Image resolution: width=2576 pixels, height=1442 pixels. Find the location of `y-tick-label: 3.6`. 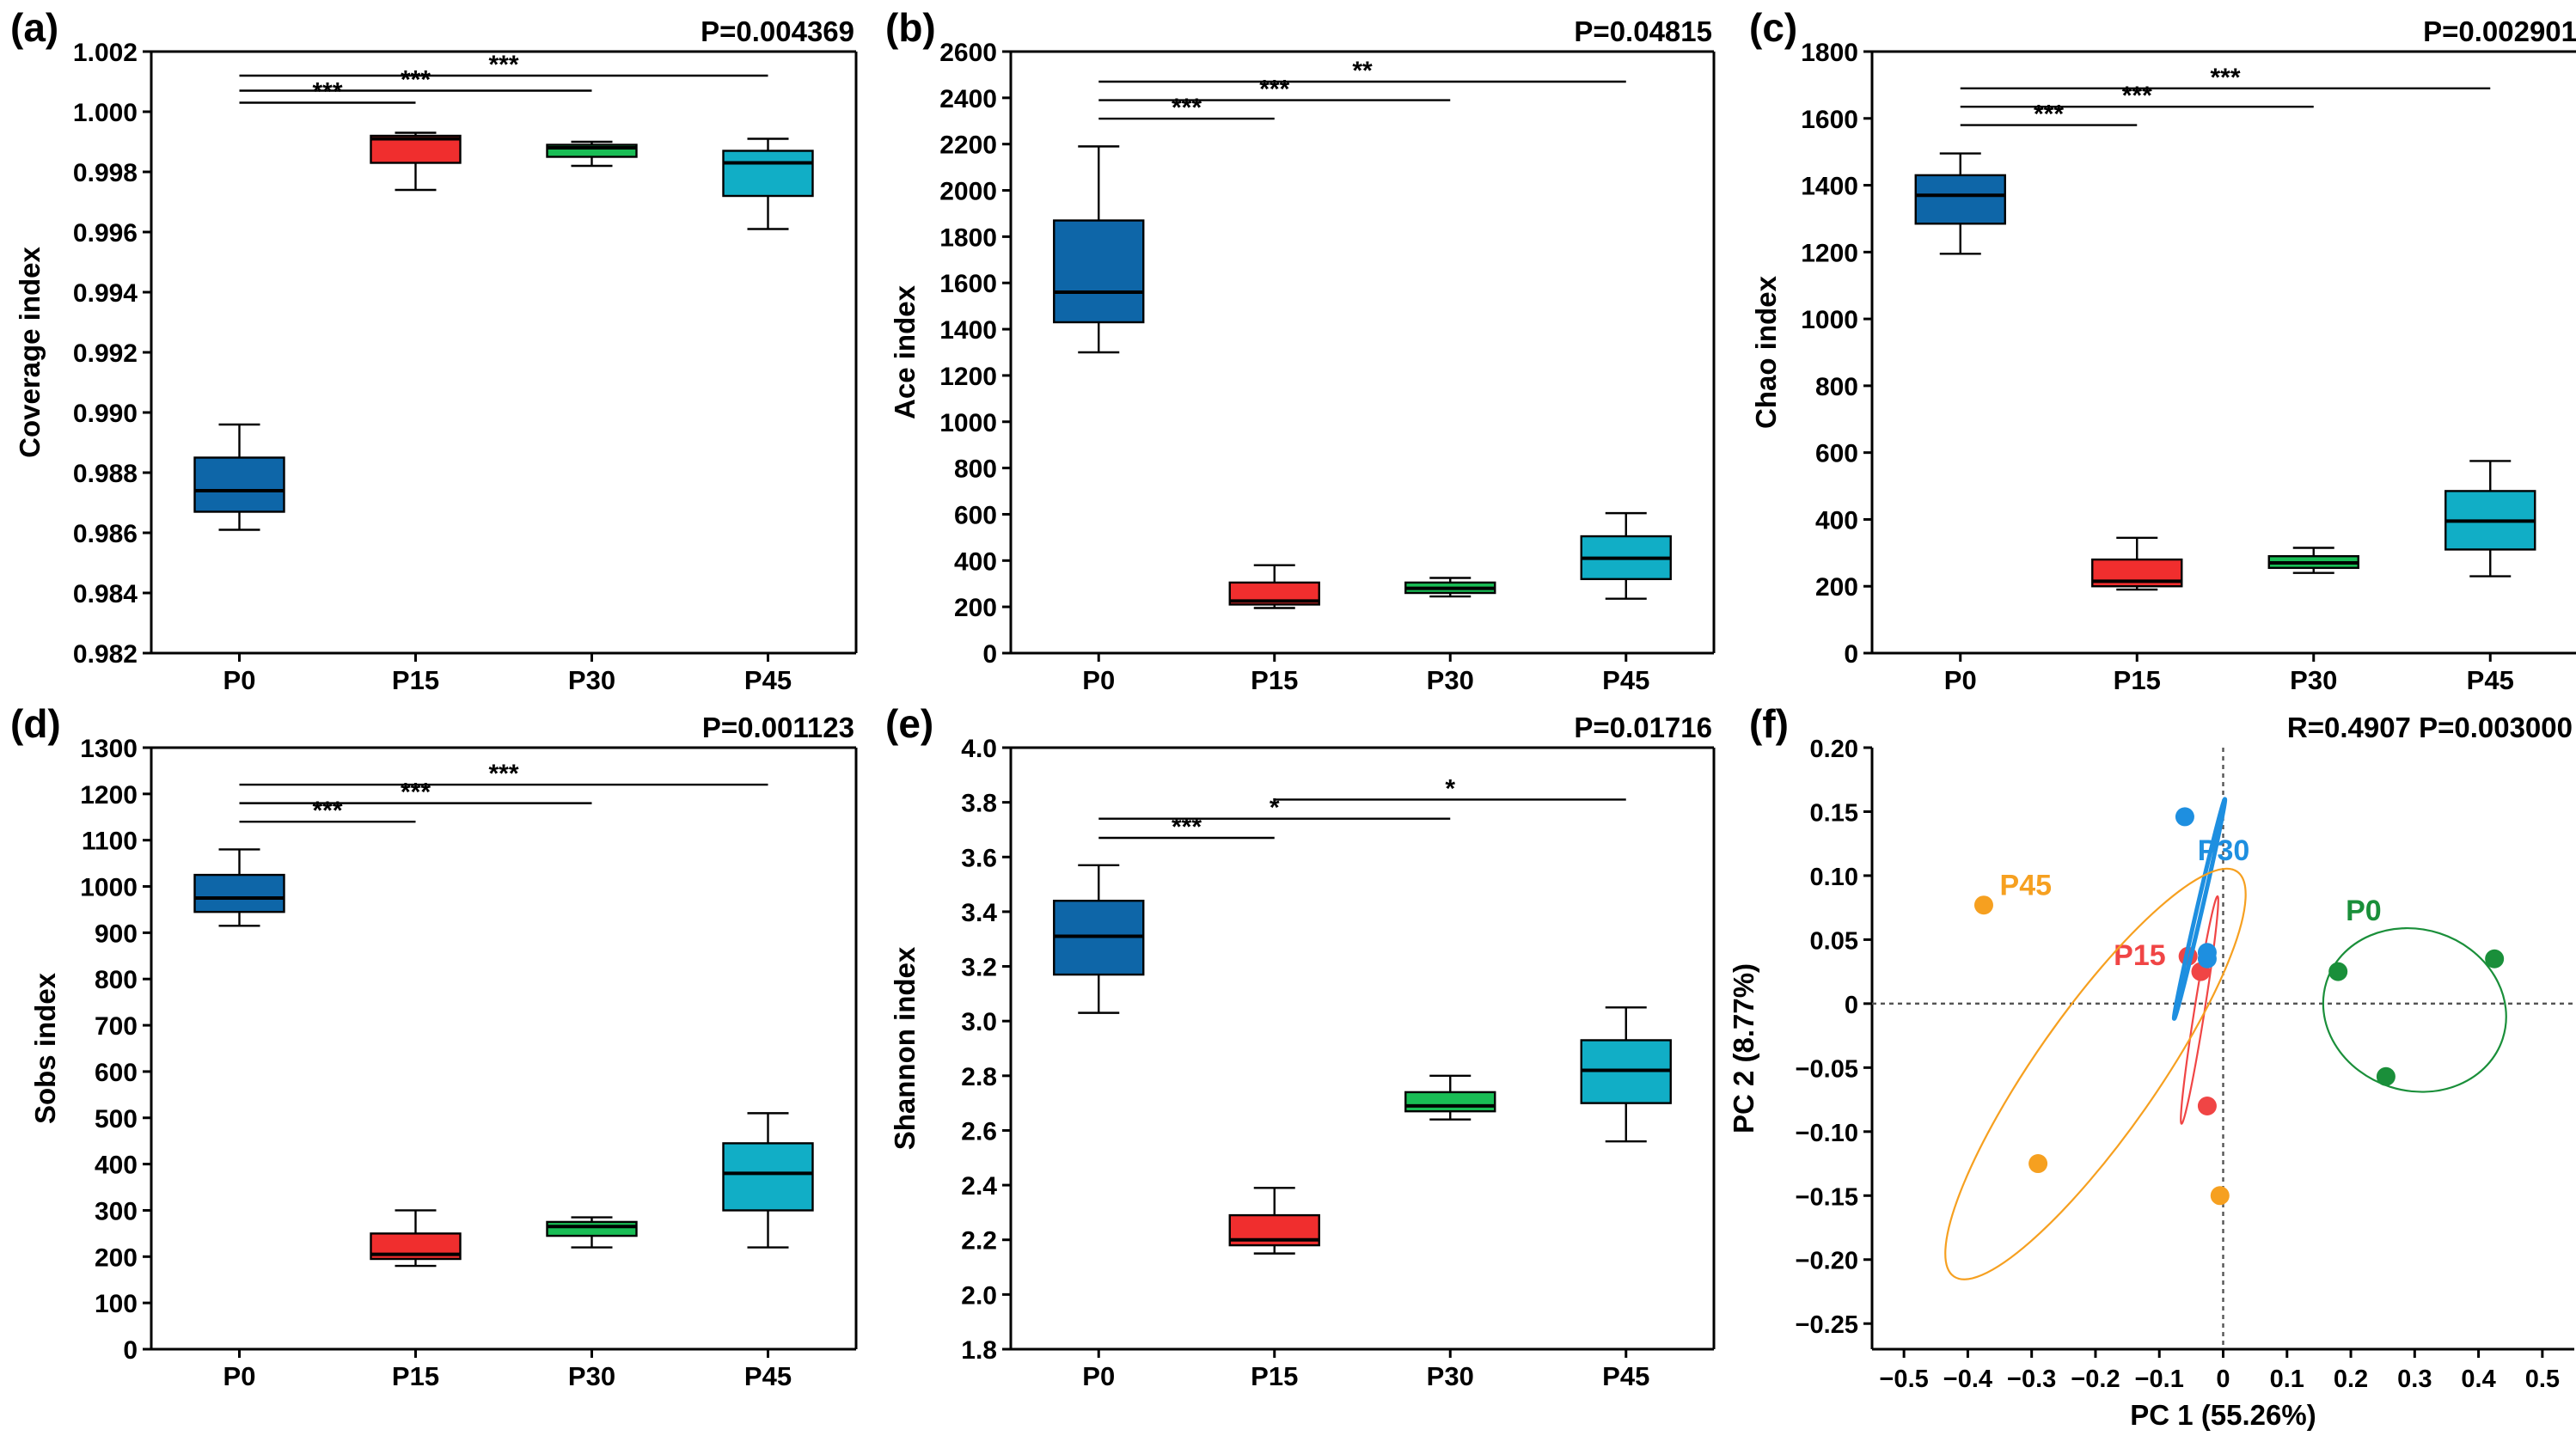

y-tick-label: 3.6 is located at coordinates (979, 858).